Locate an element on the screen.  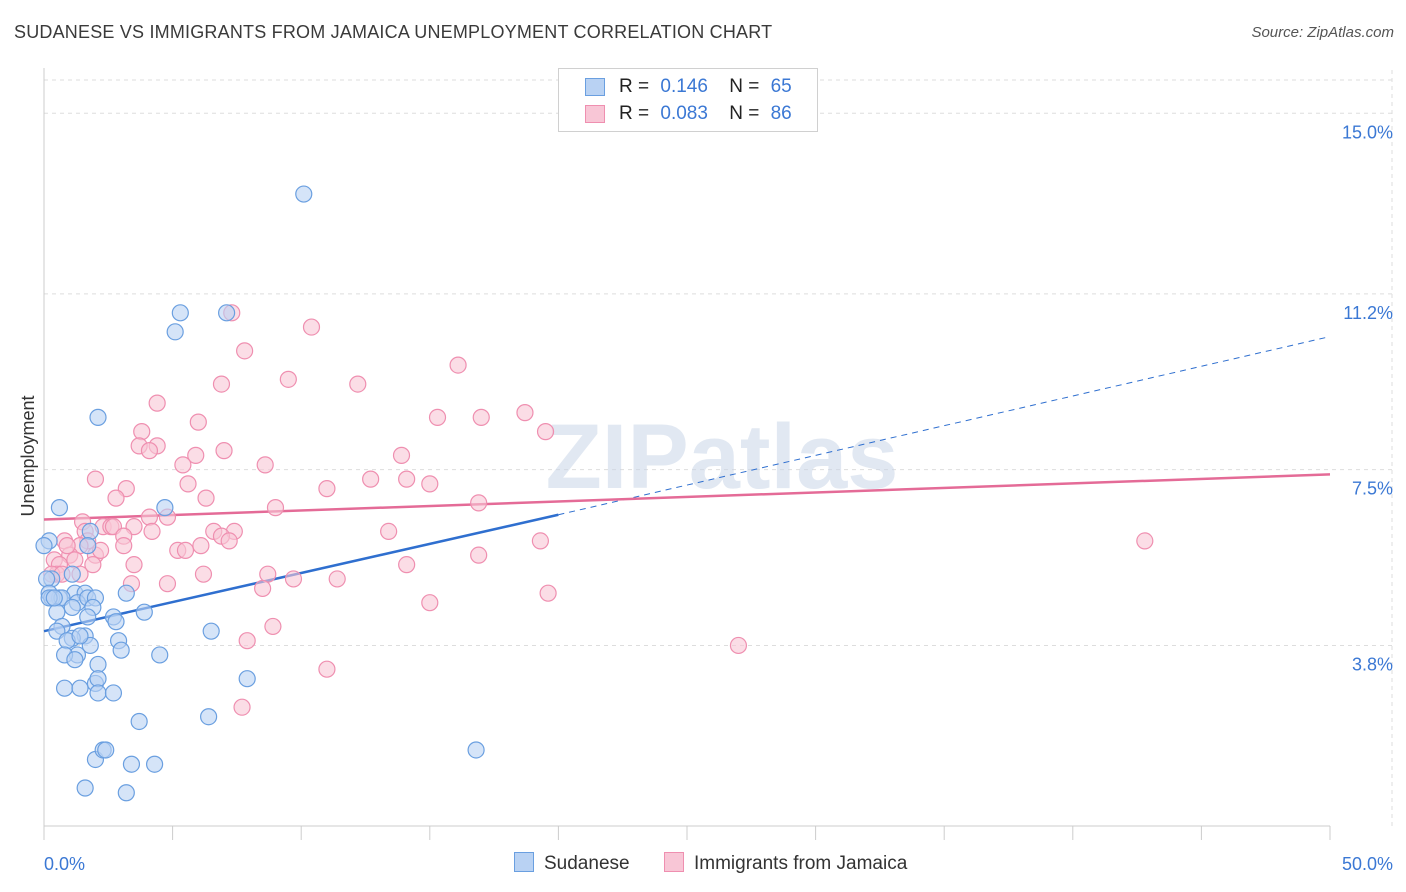
sudanese-trend-line is located at coordinates (301, 573).